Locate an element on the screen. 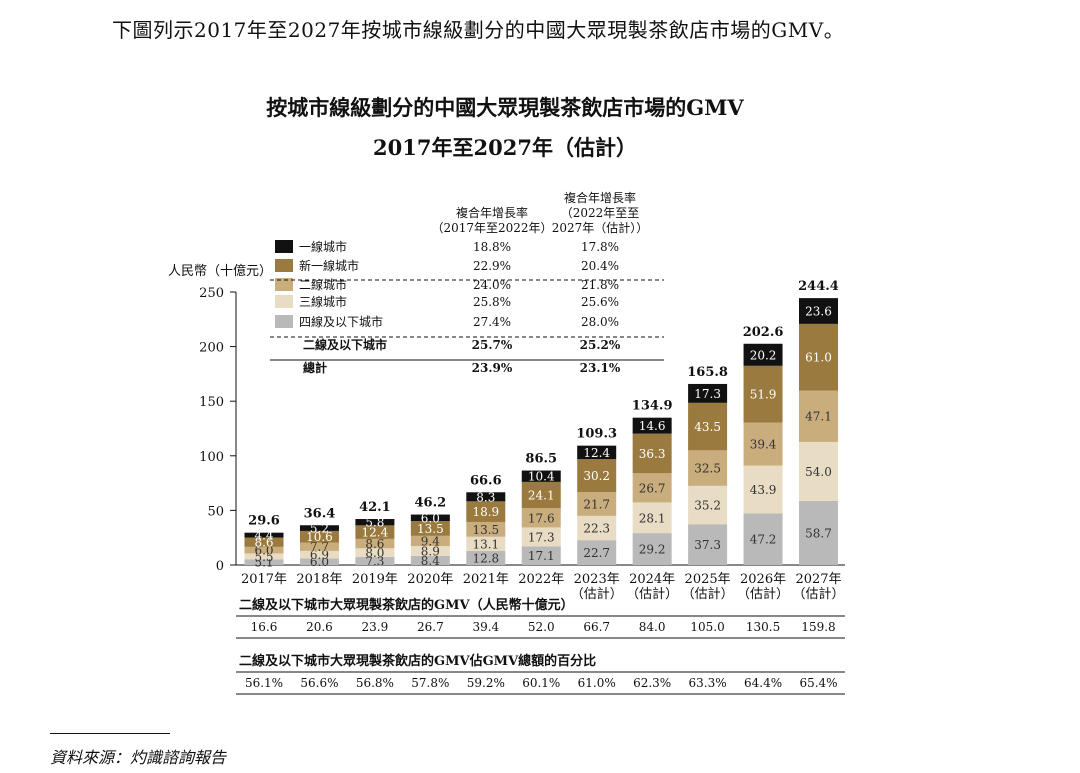 The height and width of the screenshot is (773, 1080). bar-total-label: 109.3 is located at coordinates (596, 434).